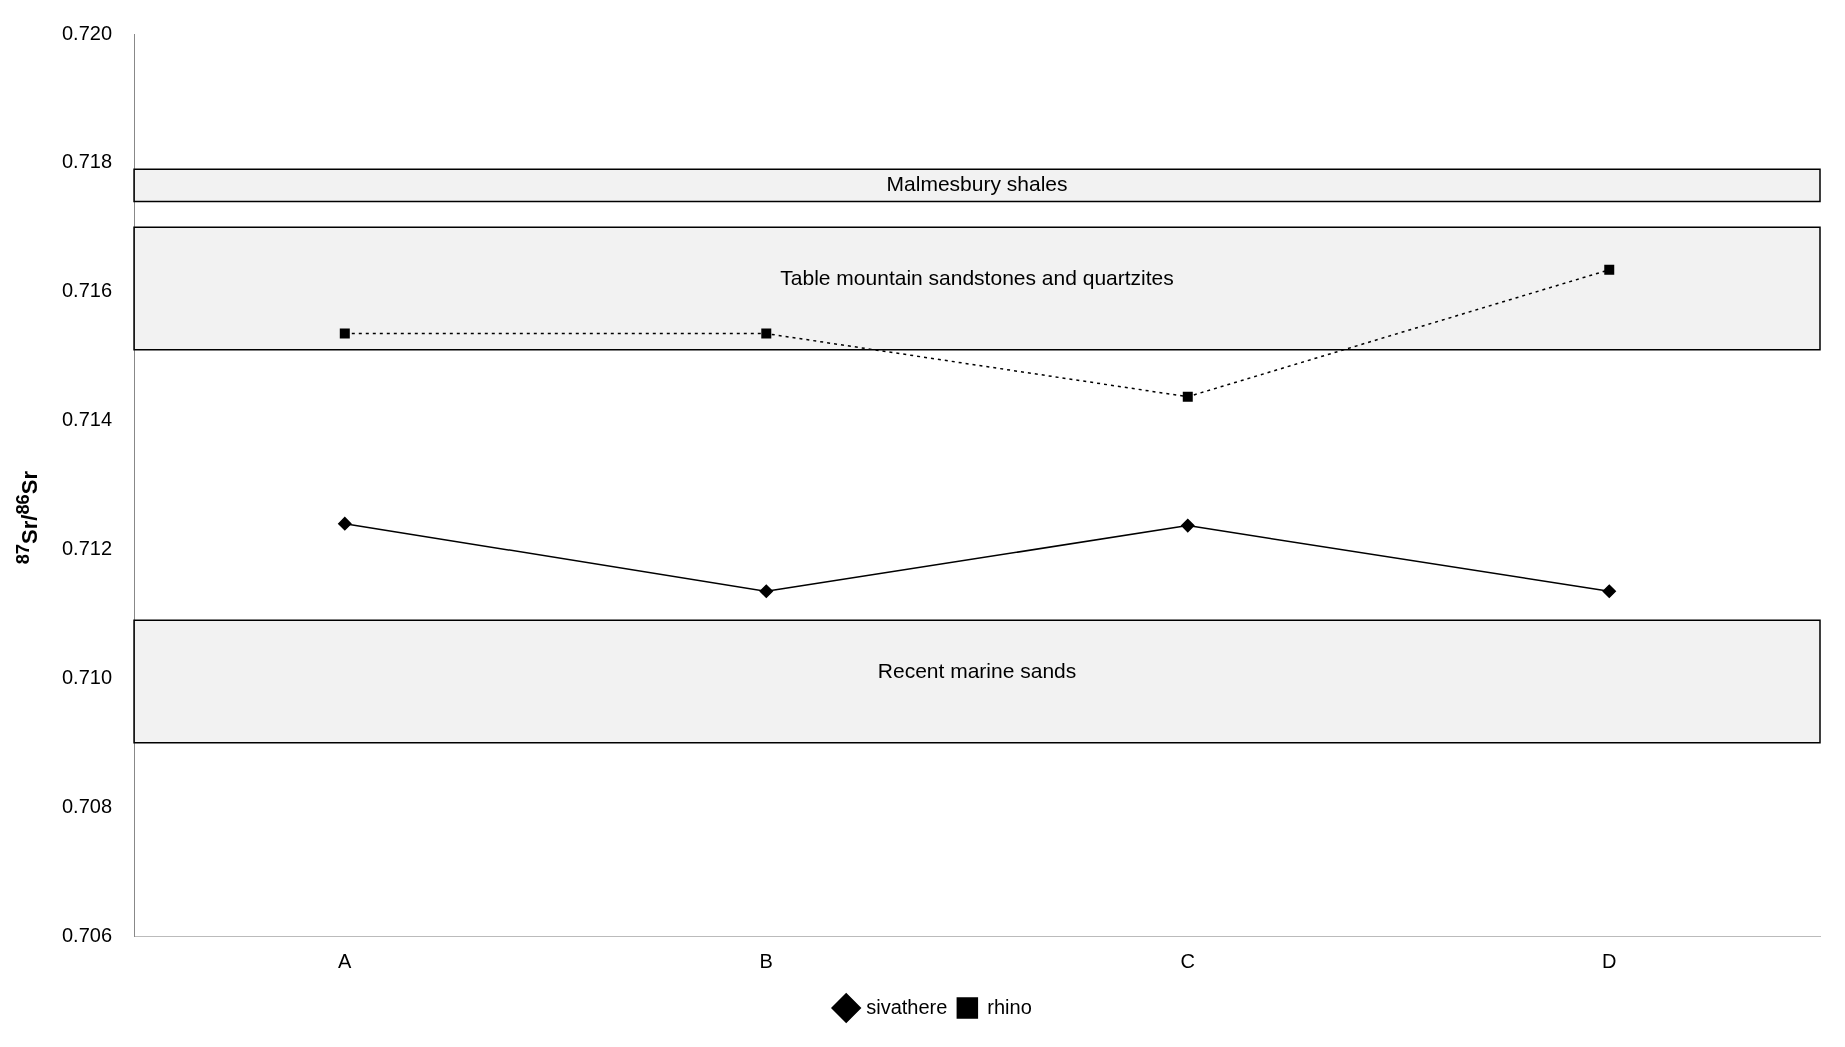 The image size is (1845, 1047). What do you see at coordinates (87, 547) in the screenshot?
I see `y-tick-label: 0.712` at bounding box center [87, 547].